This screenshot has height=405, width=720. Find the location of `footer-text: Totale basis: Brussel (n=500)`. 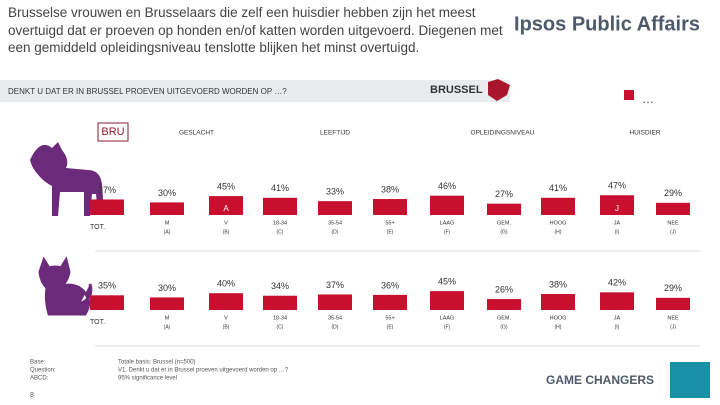

footer-text: Totale basis: Brussel (n=500) is located at coordinates (157, 363).